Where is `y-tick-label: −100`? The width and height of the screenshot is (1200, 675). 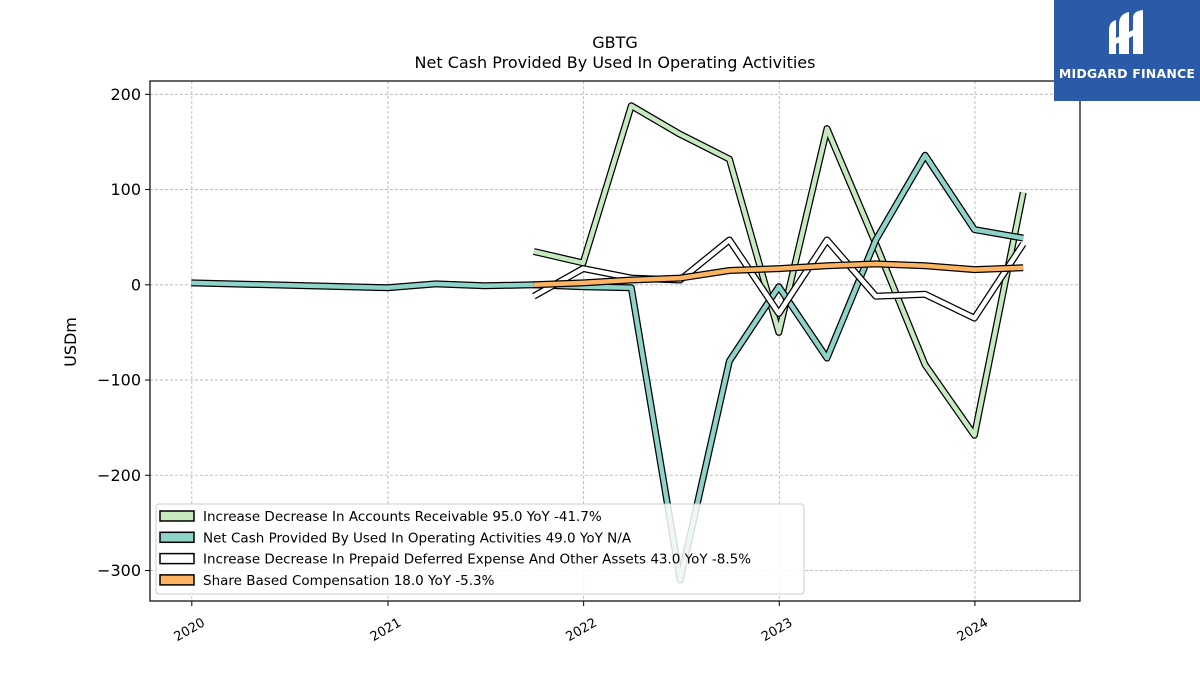 y-tick-label: −100 is located at coordinates (119, 380).